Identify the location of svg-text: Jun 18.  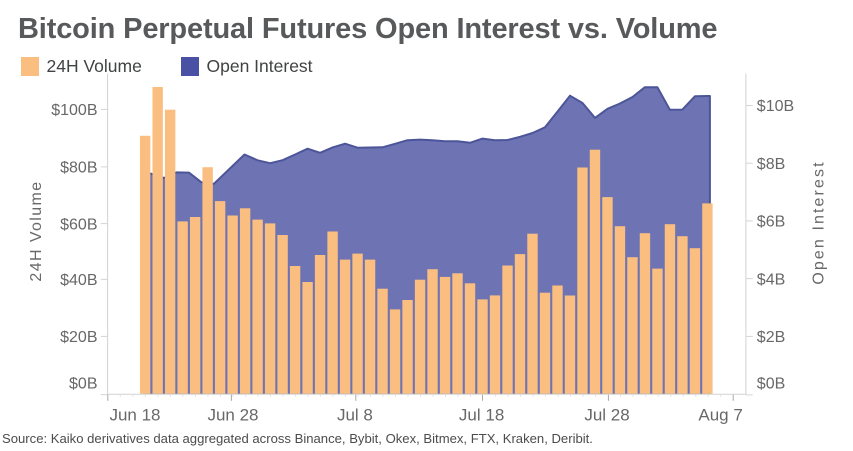
(134, 415).